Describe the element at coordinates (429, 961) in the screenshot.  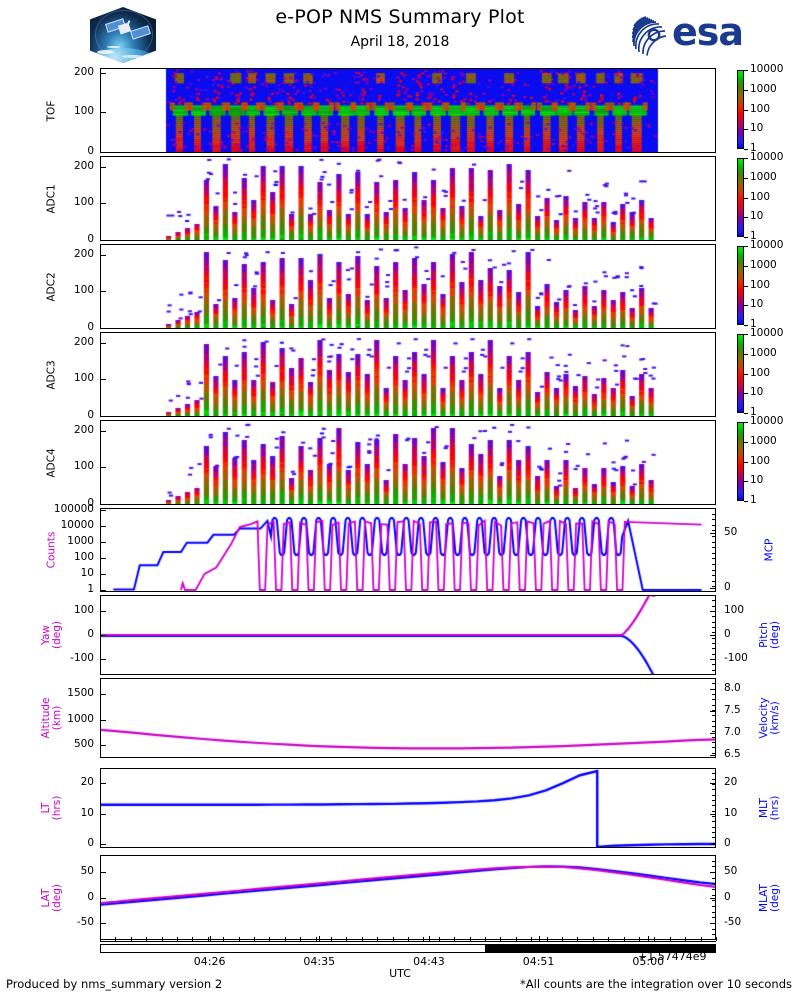
I see `x-tick-label-2: 04:43` at that location.